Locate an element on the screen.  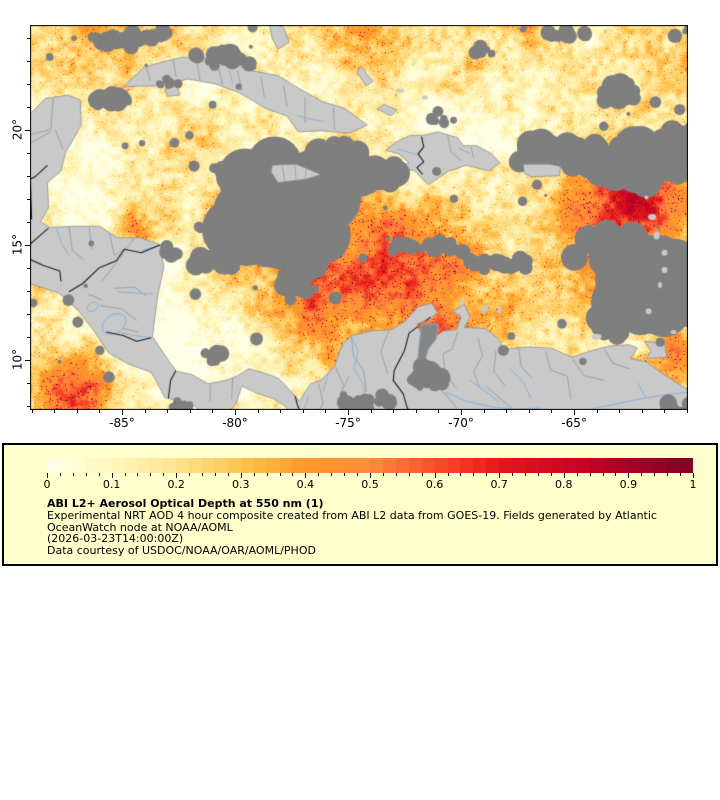
y-axis-label: 20° is located at coordinates (17, 129).